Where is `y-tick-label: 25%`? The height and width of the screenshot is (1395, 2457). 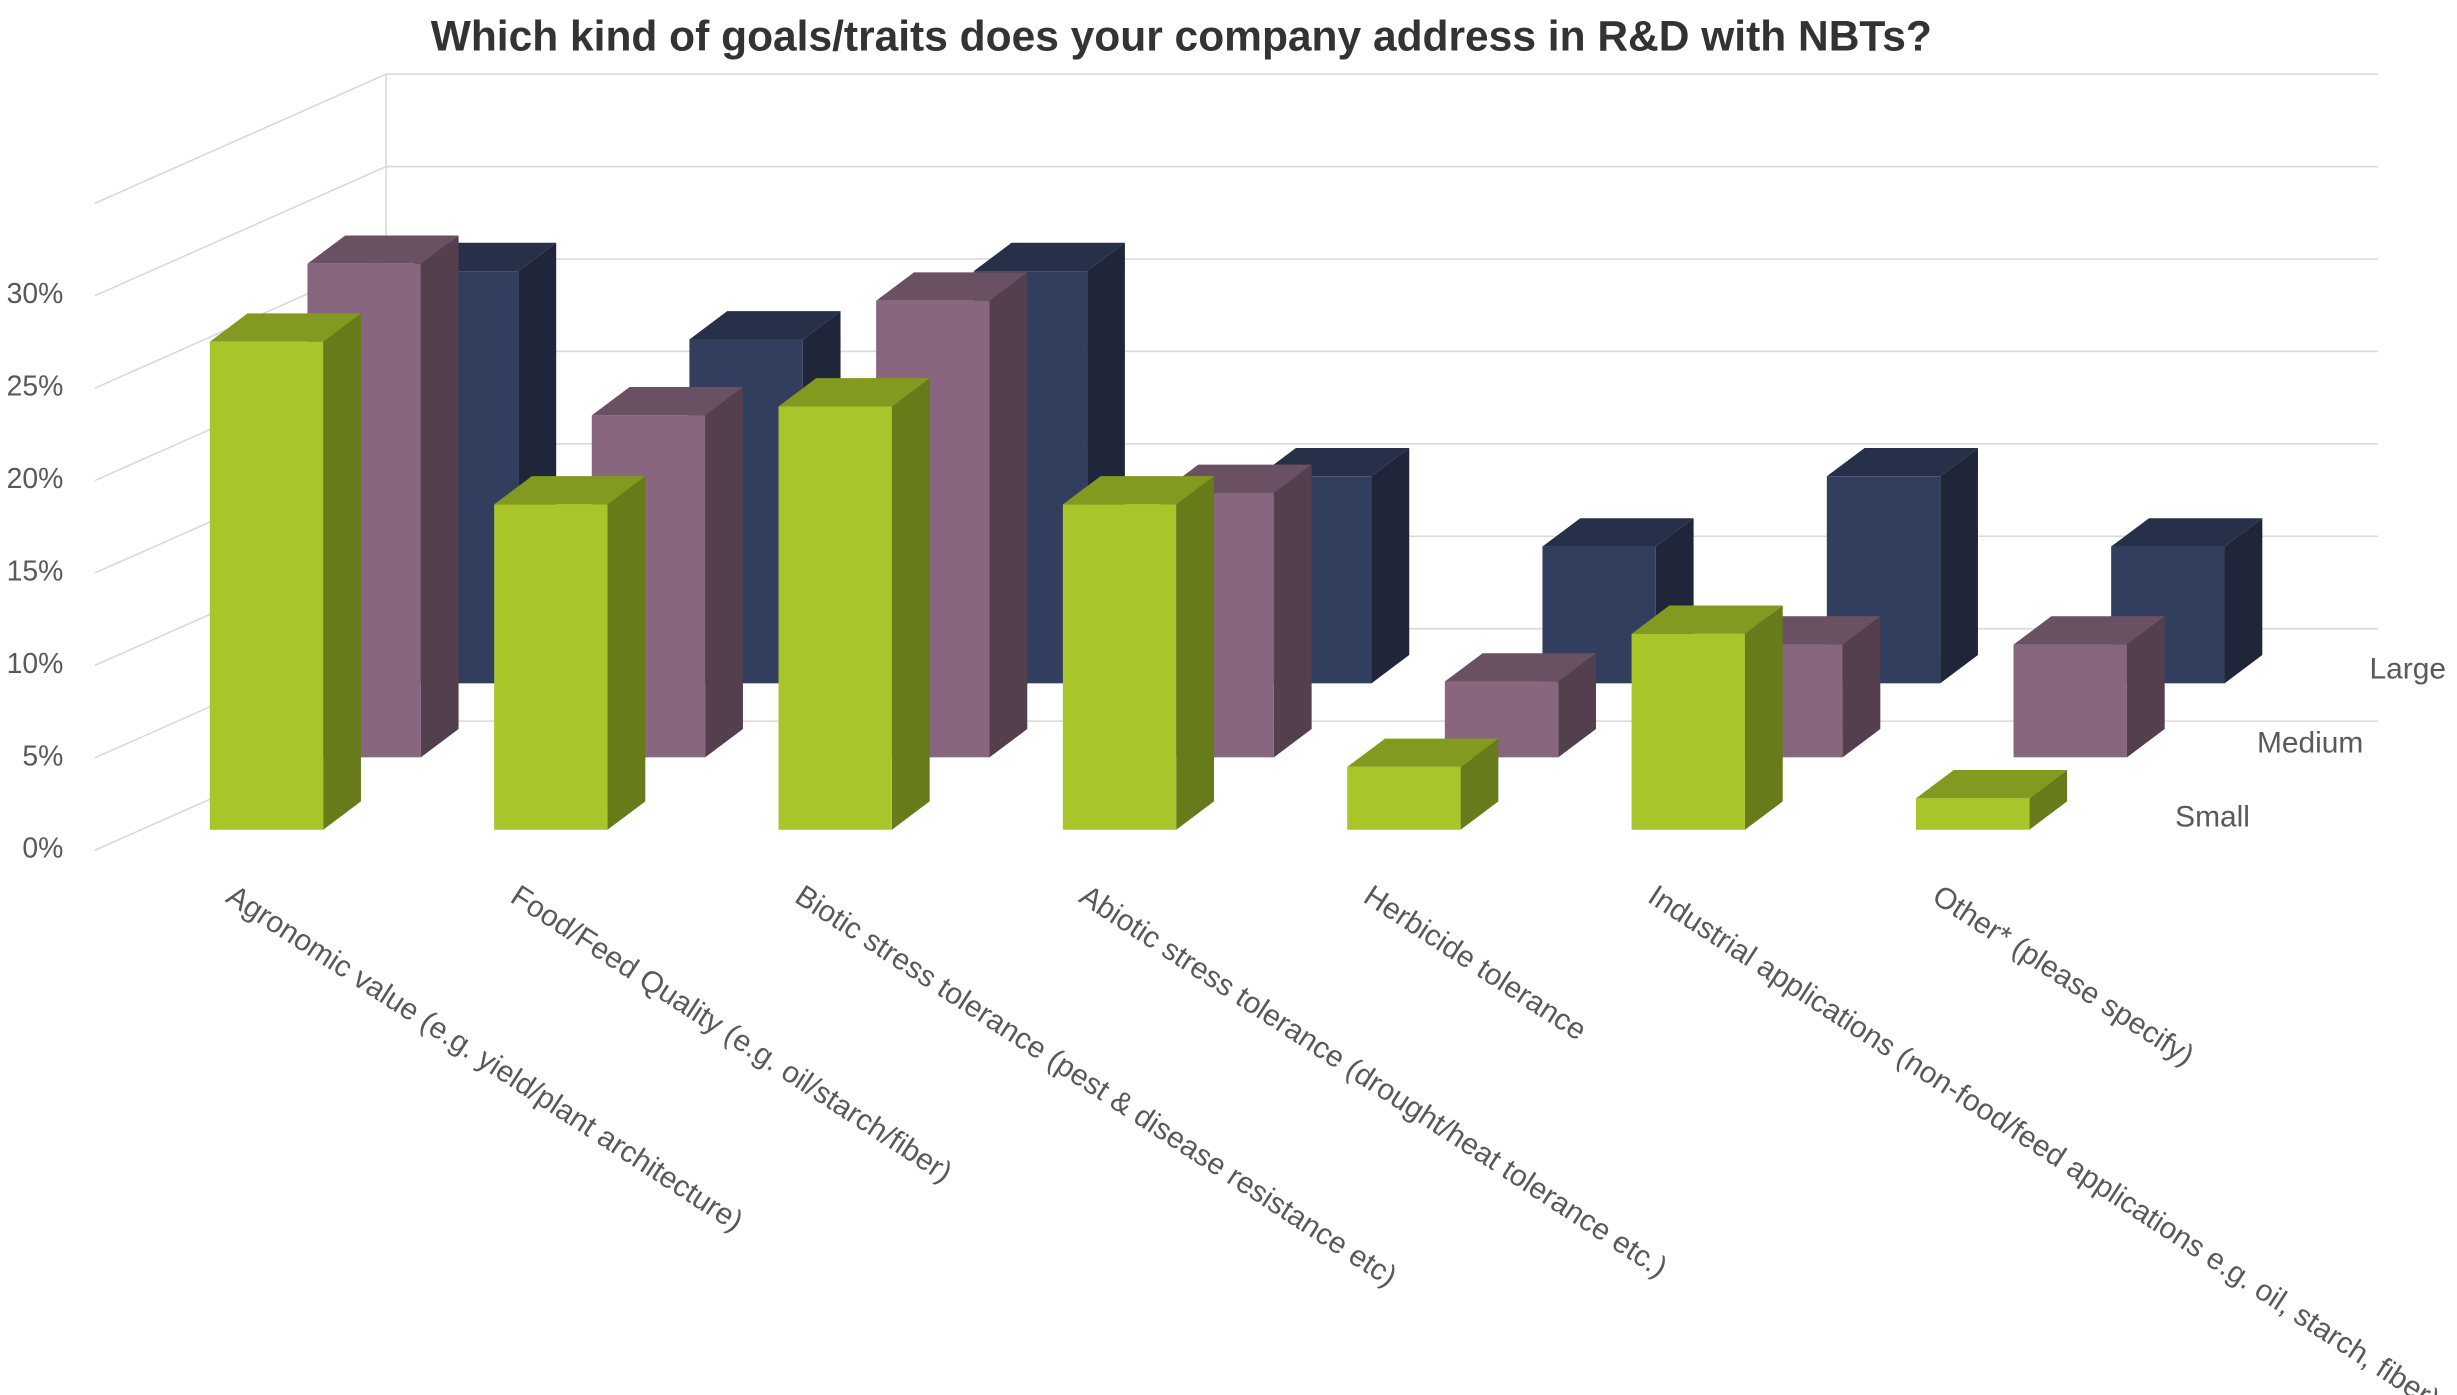 y-tick-label: 25% is located at coordinates (35, 387).